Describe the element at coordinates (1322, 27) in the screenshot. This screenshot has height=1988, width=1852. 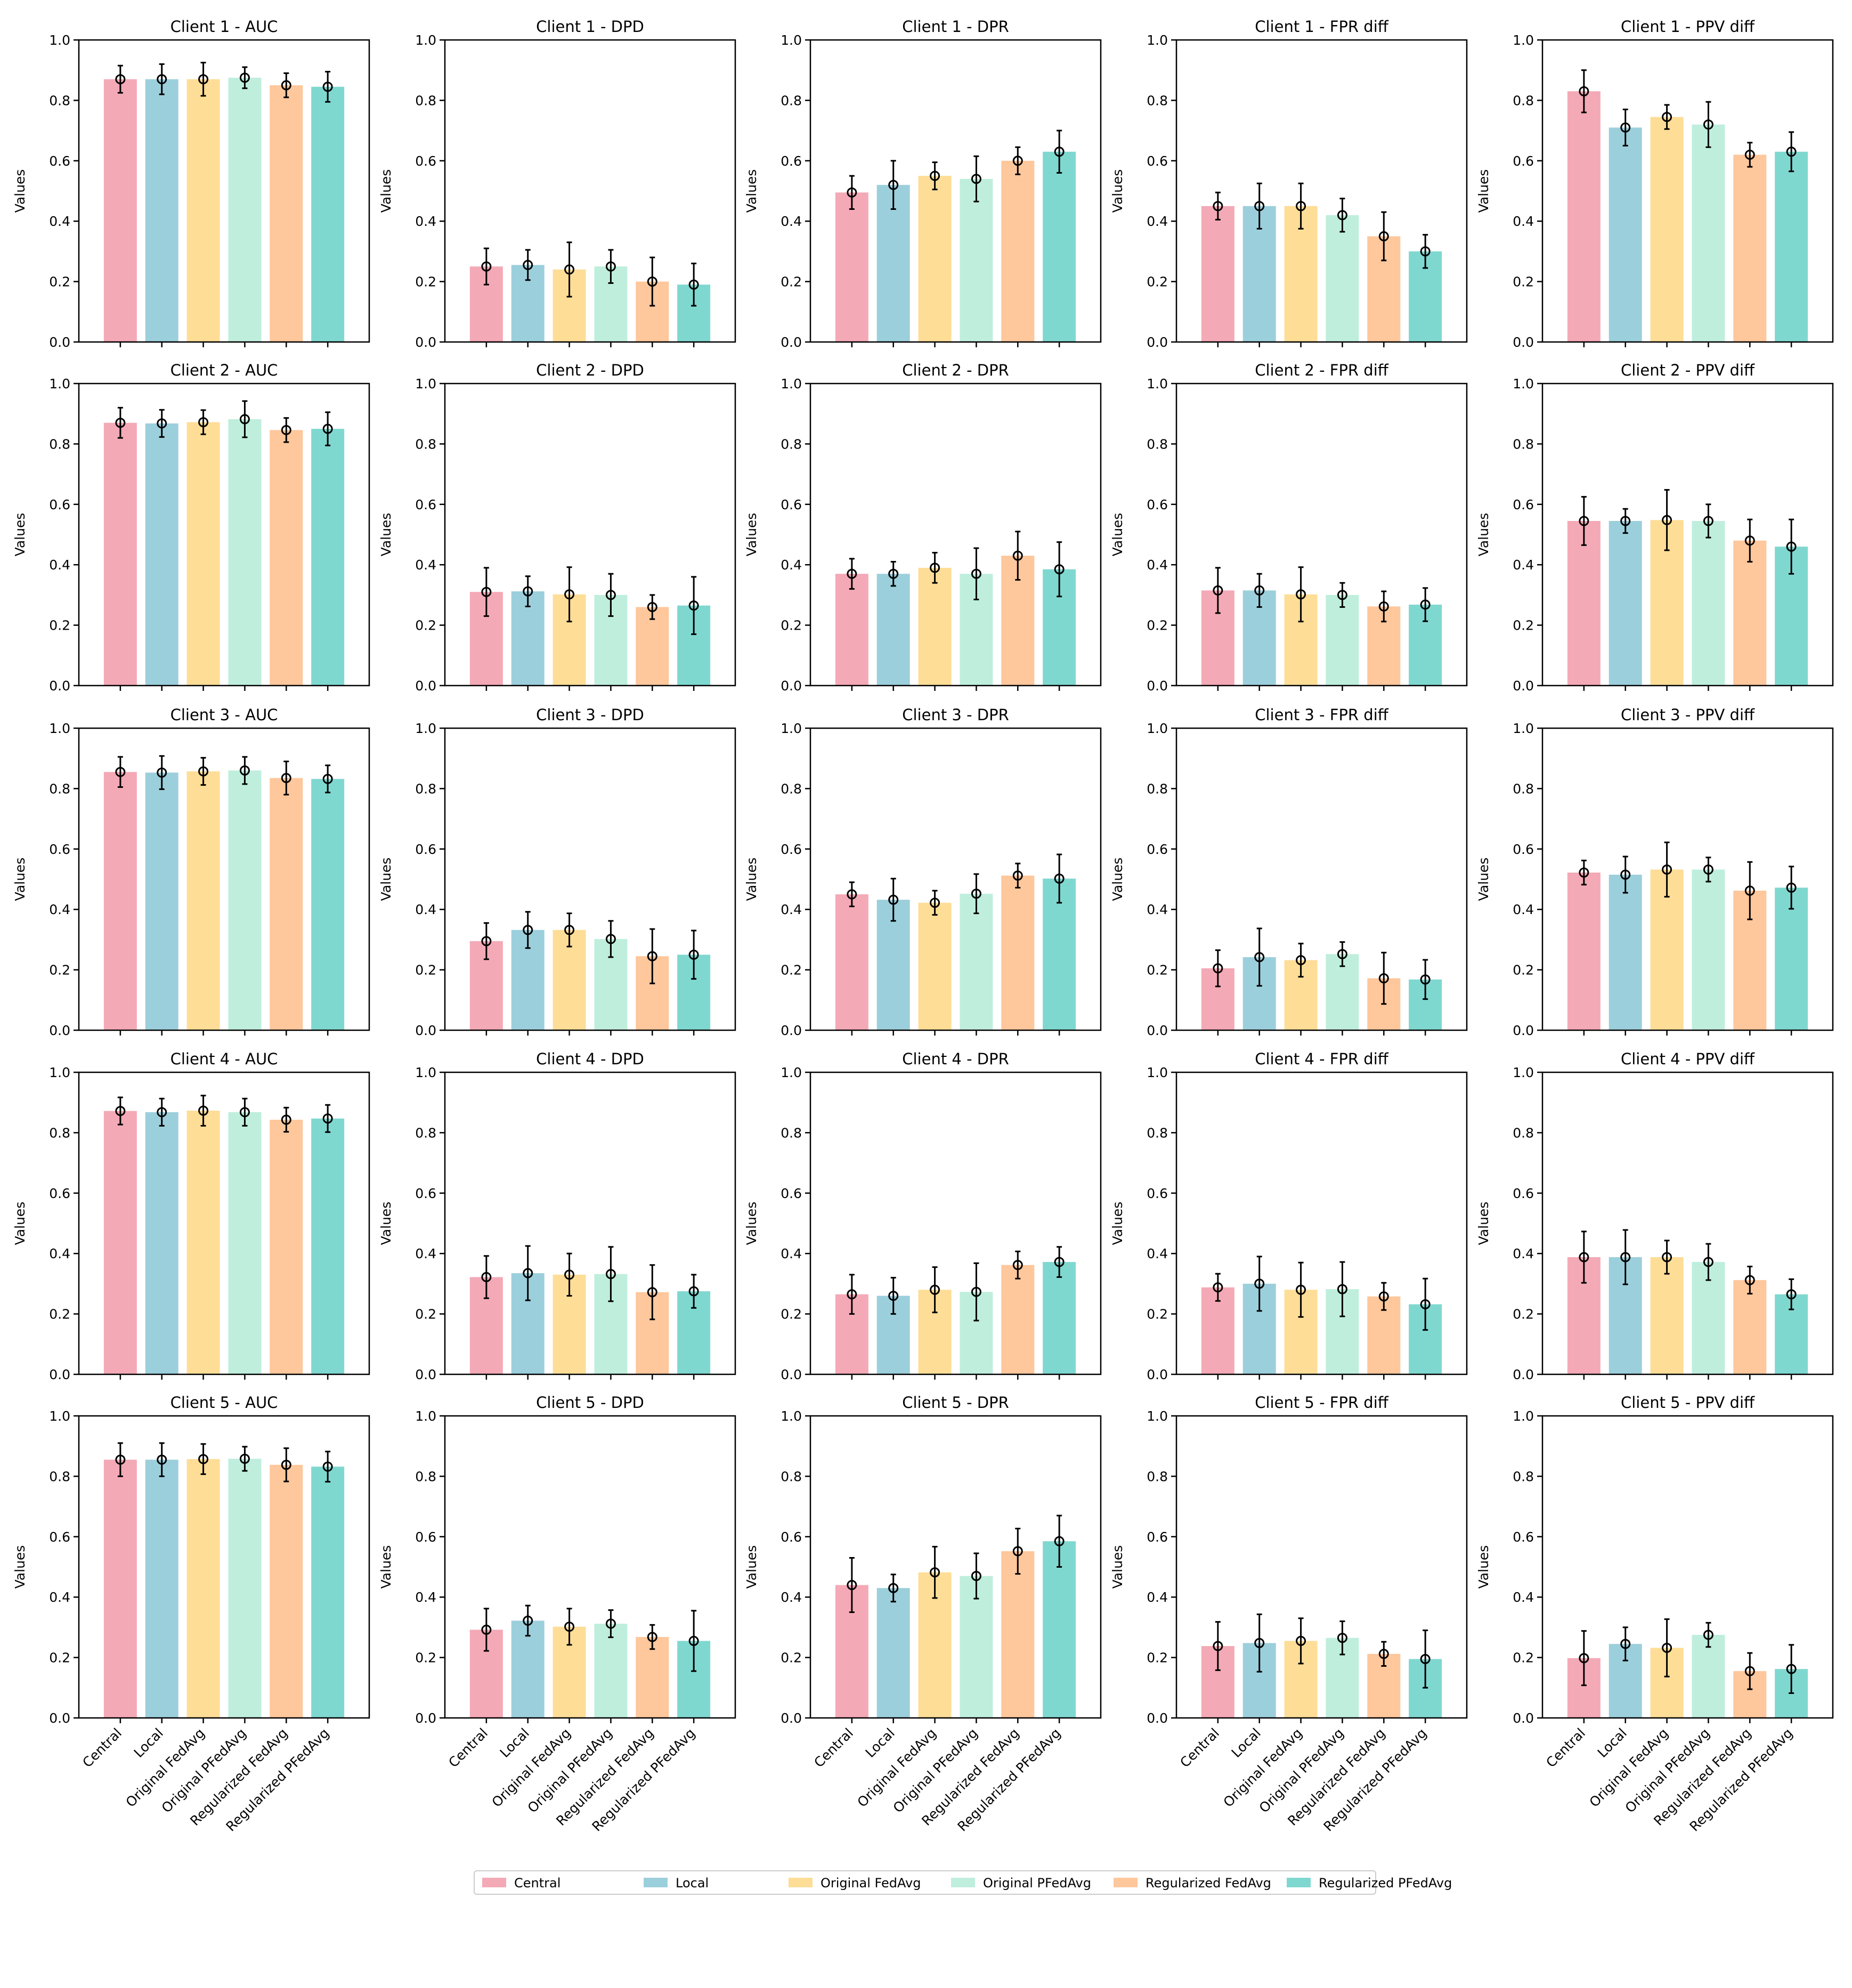
I see `subplot-title: Client 1 - FPR diff` at that location.